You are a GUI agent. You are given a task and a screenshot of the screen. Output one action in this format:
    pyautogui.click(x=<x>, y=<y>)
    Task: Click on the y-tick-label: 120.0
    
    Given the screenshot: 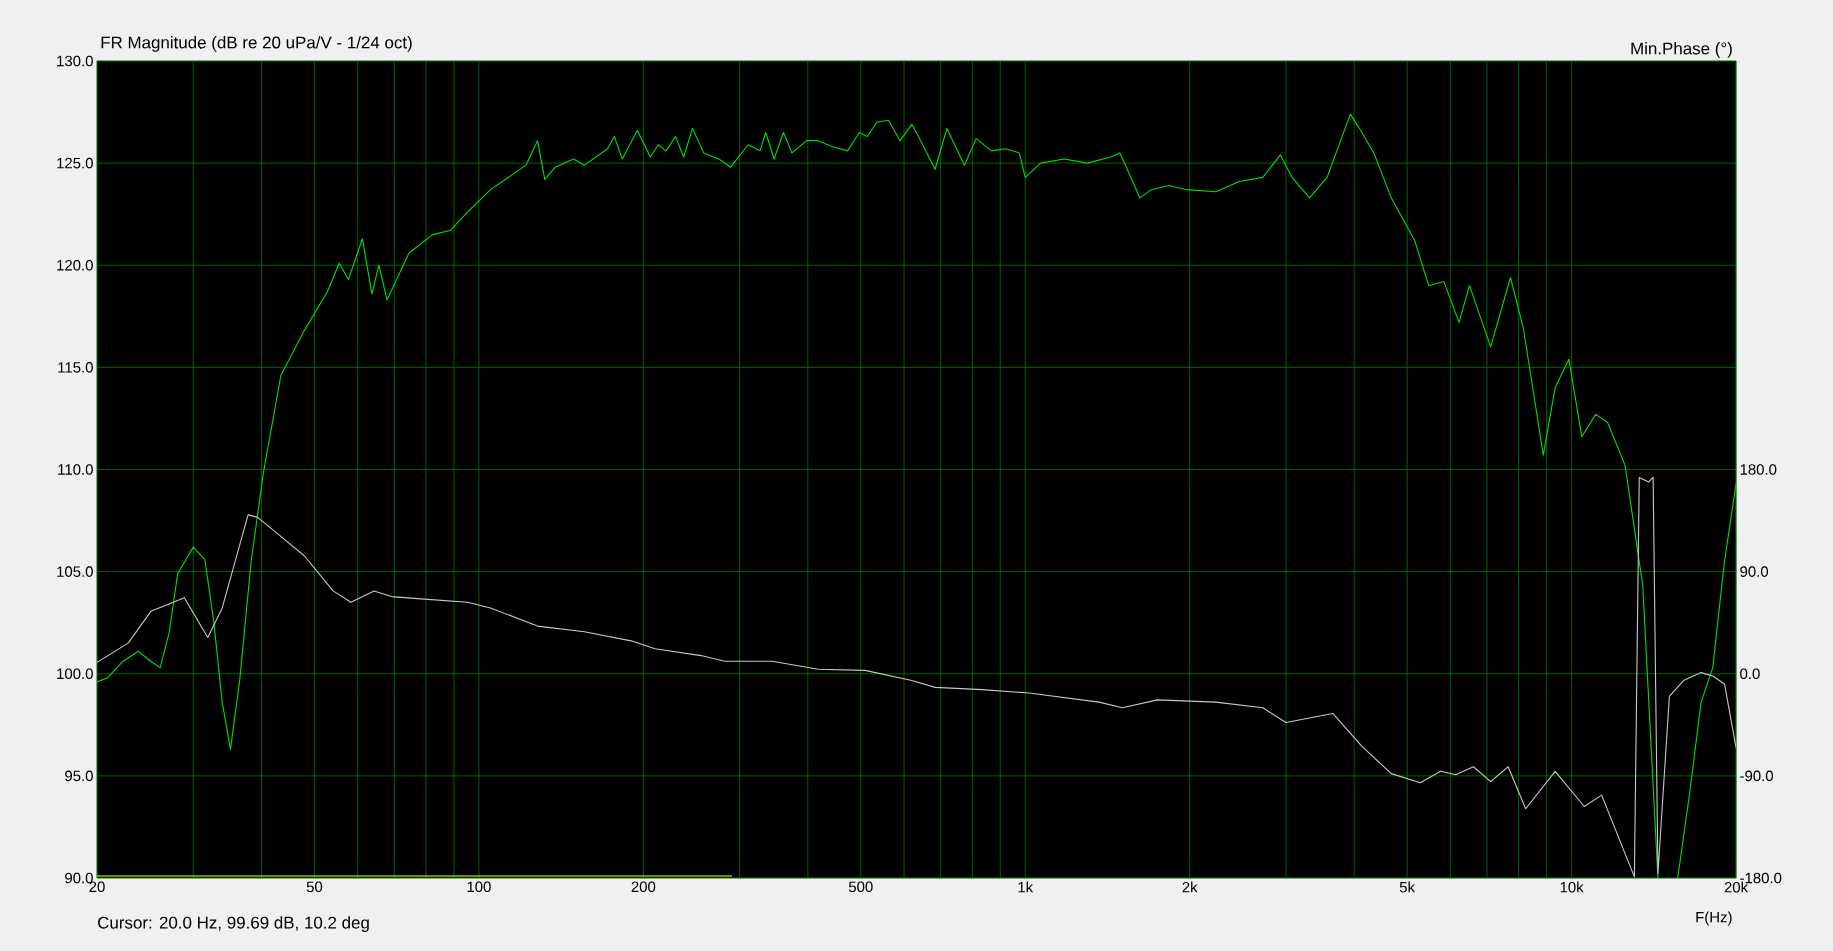 What is the action you would take?
    pyautogui.click(x=75, y=265)
    